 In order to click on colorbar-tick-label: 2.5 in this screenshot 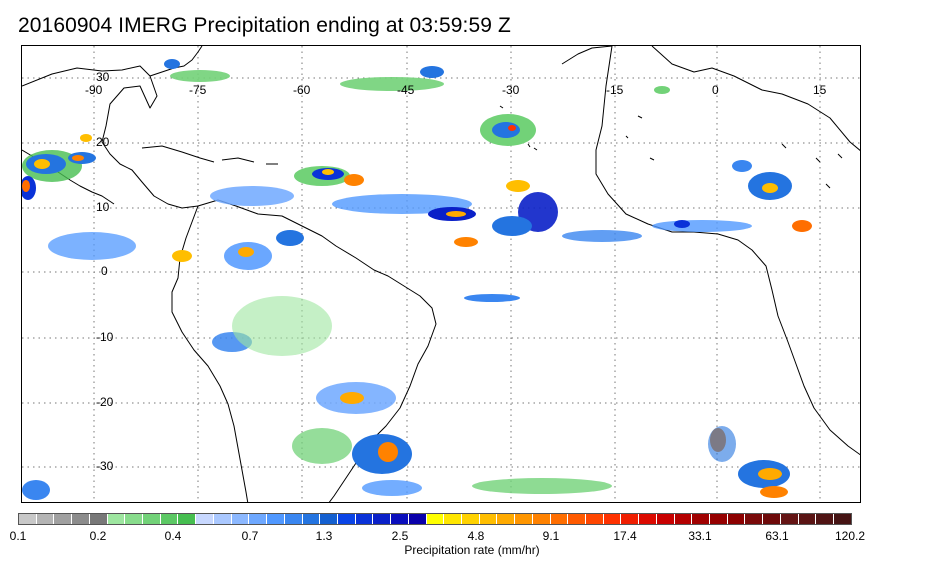, I will do `click(400, 536)`.